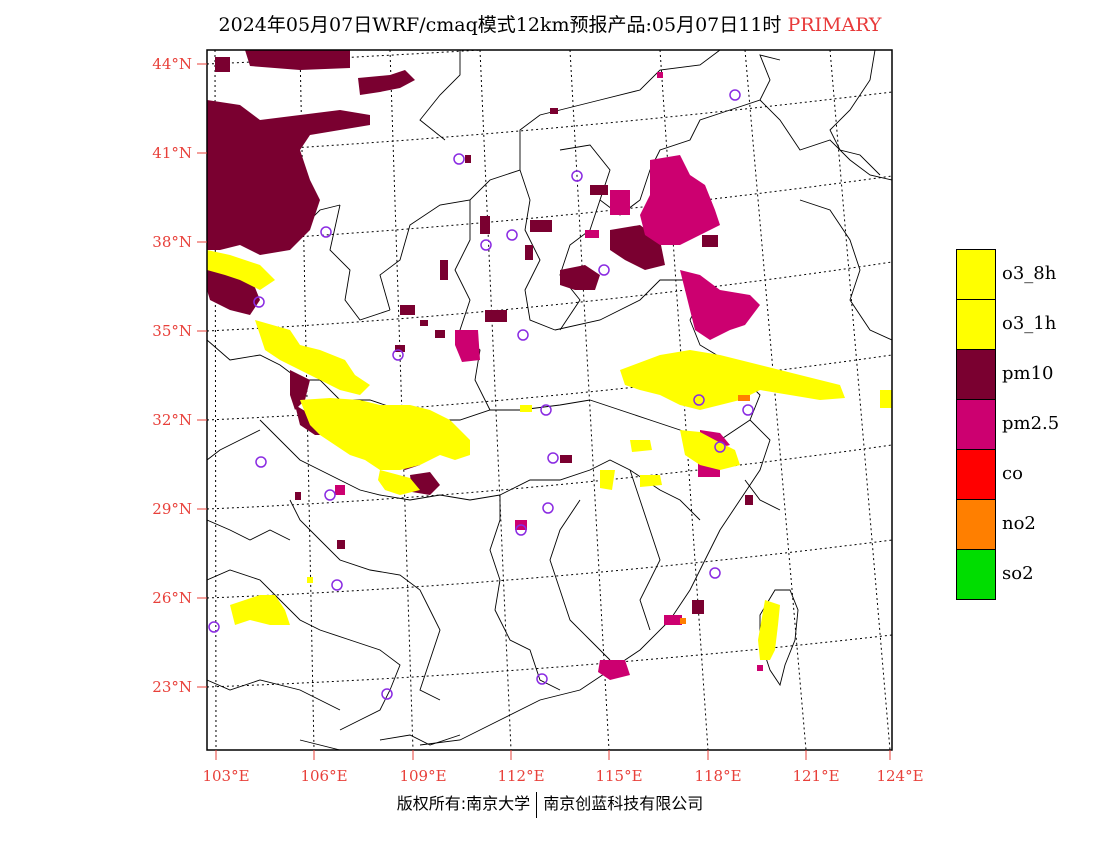  What do you see at coordinates (899, 776) in the screenshot?
I see `lon-label-124e: 124°E` at bounding box center [899, 776].